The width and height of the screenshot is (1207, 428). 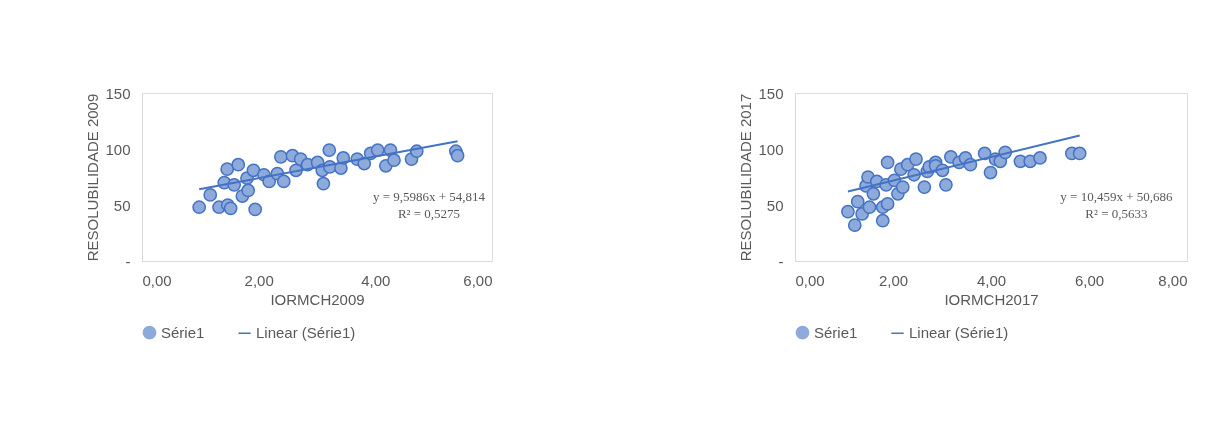 What do you see at coordinates (1116, 214) in the screenshot?
I see `annotation: R² = 0,5633` at bounding box center [1116, 214].